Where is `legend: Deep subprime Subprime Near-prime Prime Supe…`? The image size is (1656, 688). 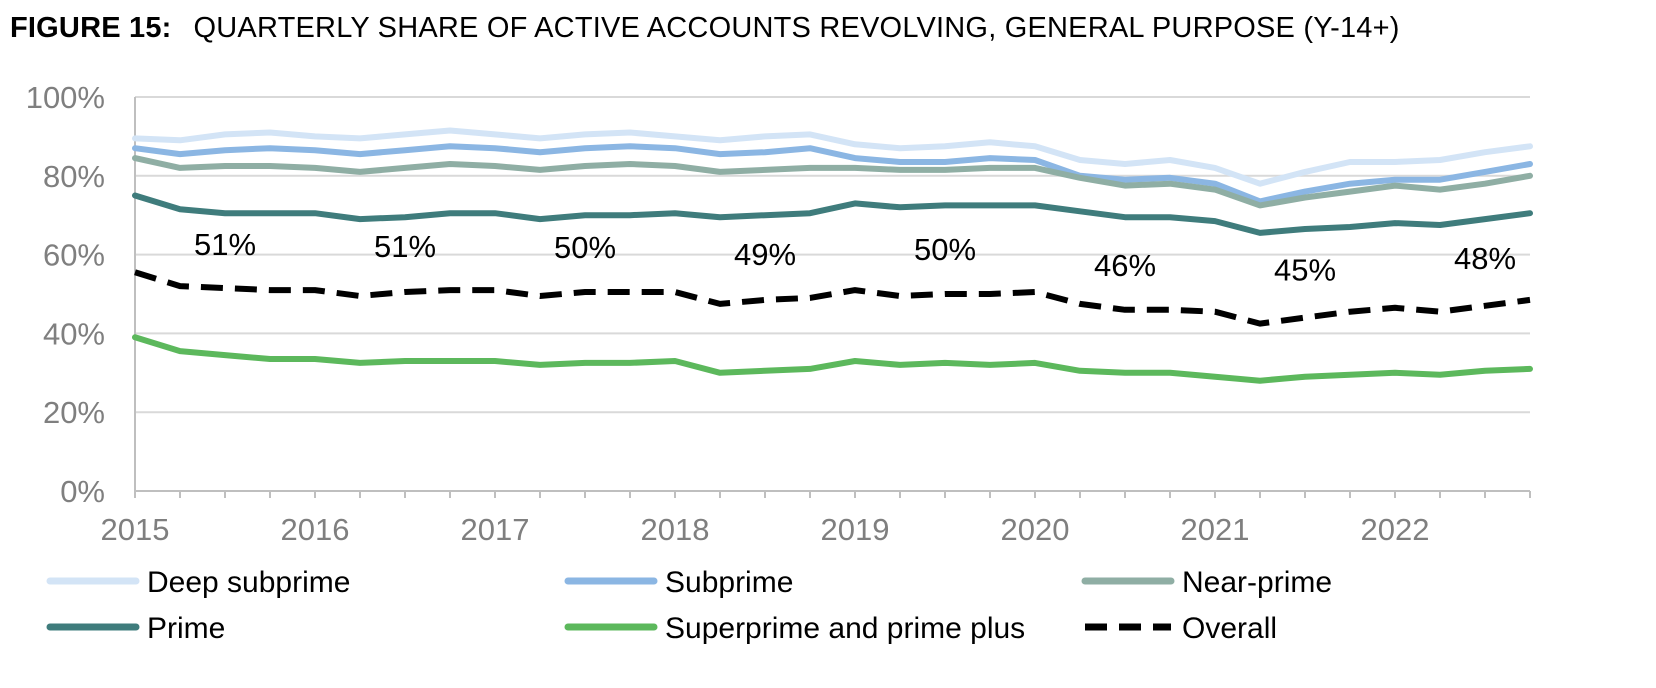
legend: Deep subprime Subprime Near-prime Prime Supe… is located at coordinates (689, 605).